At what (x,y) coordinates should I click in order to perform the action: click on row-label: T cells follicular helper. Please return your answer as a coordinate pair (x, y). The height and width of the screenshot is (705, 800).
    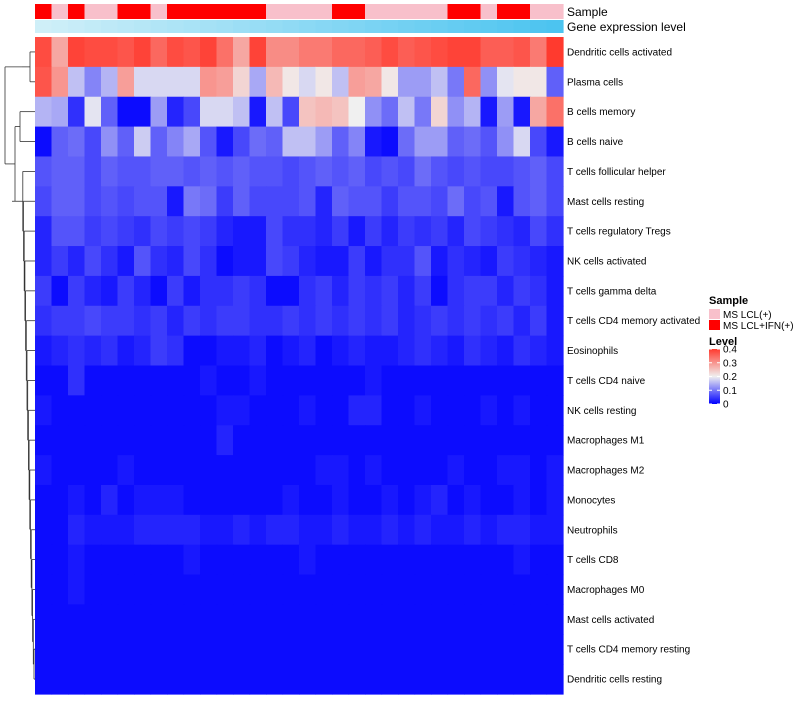
    Looking at the image, I should click on (616, 172).